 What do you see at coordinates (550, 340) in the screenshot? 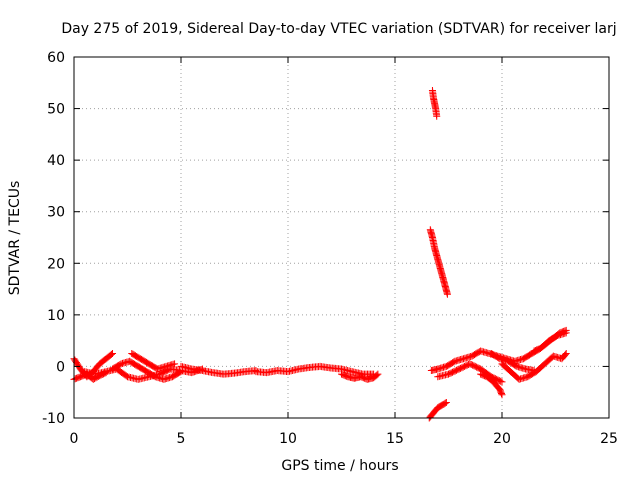
I see `series-track-q` at bounding box center [550, 340].